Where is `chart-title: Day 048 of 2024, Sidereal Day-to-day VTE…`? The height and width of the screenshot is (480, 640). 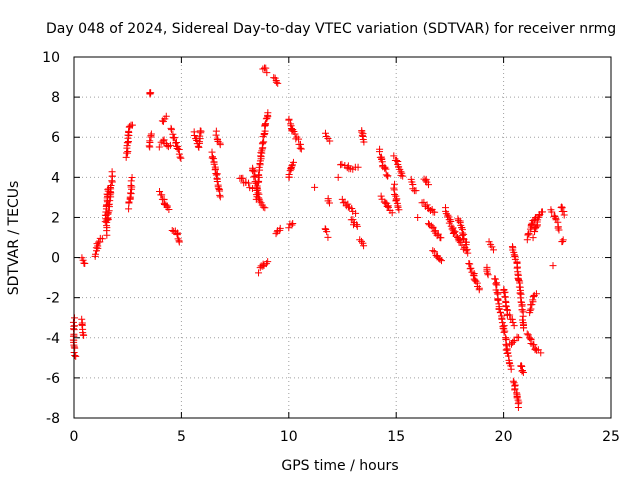
chart-title: Day 048 of 2024, Sidereal Day-to-day VTE… is located at coordinates (331, 29).